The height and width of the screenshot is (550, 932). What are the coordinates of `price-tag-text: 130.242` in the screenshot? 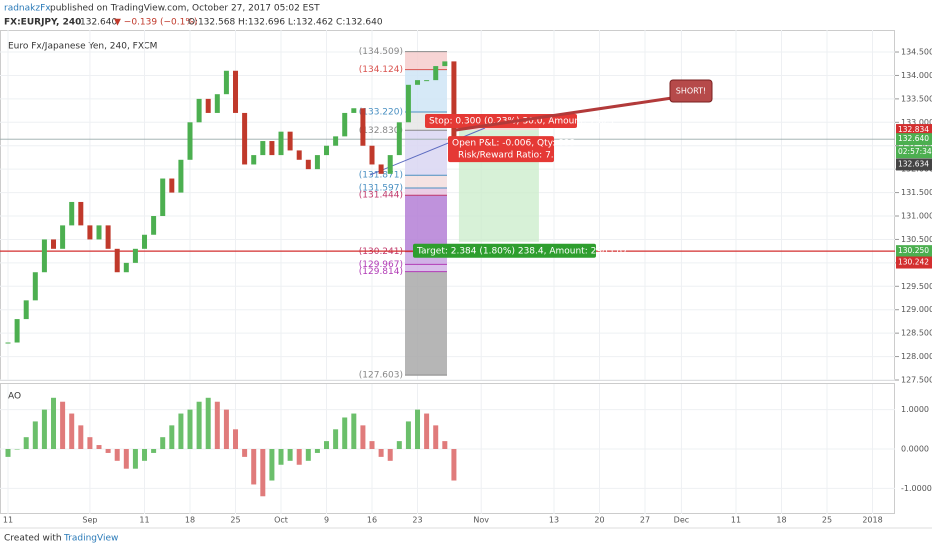 It's located at (913, 262).